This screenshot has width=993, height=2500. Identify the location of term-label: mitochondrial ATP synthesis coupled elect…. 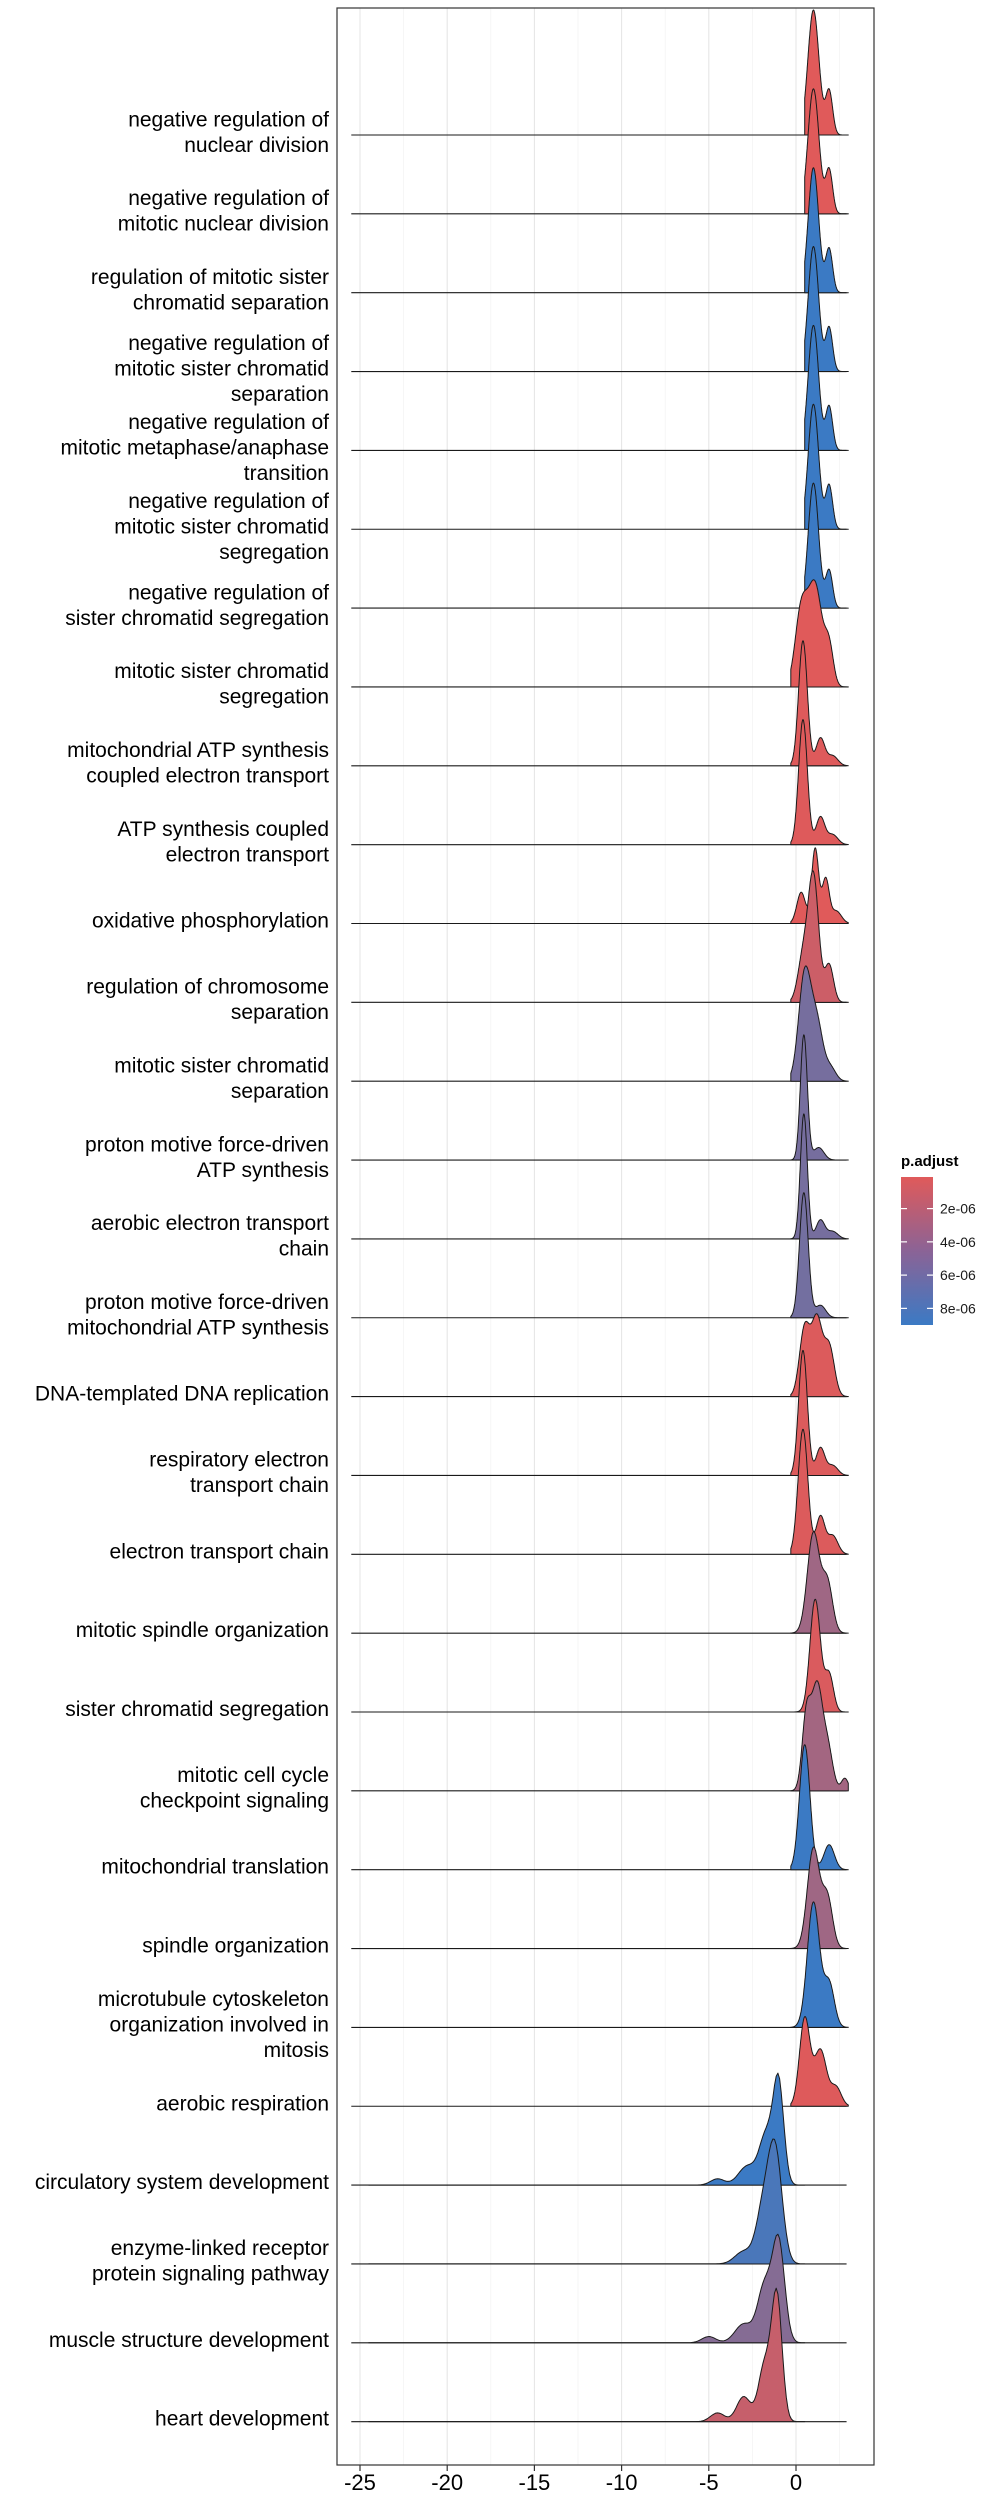
(198, 763).